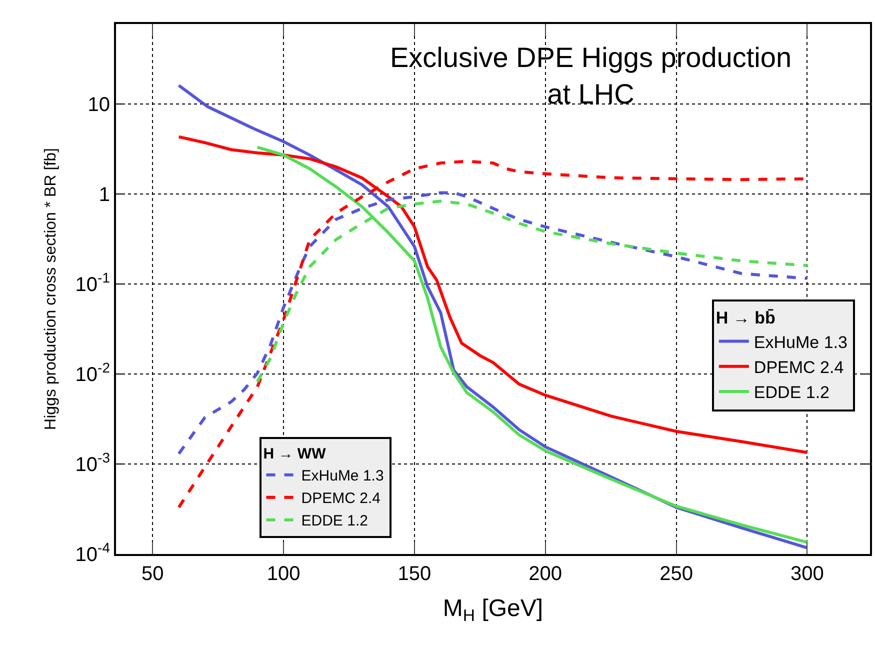  What do you see at coordinates (92, 463) in the screenshot?
I see `y-tick-label: 10$^{-3}$` at bounding box center [92, 463].